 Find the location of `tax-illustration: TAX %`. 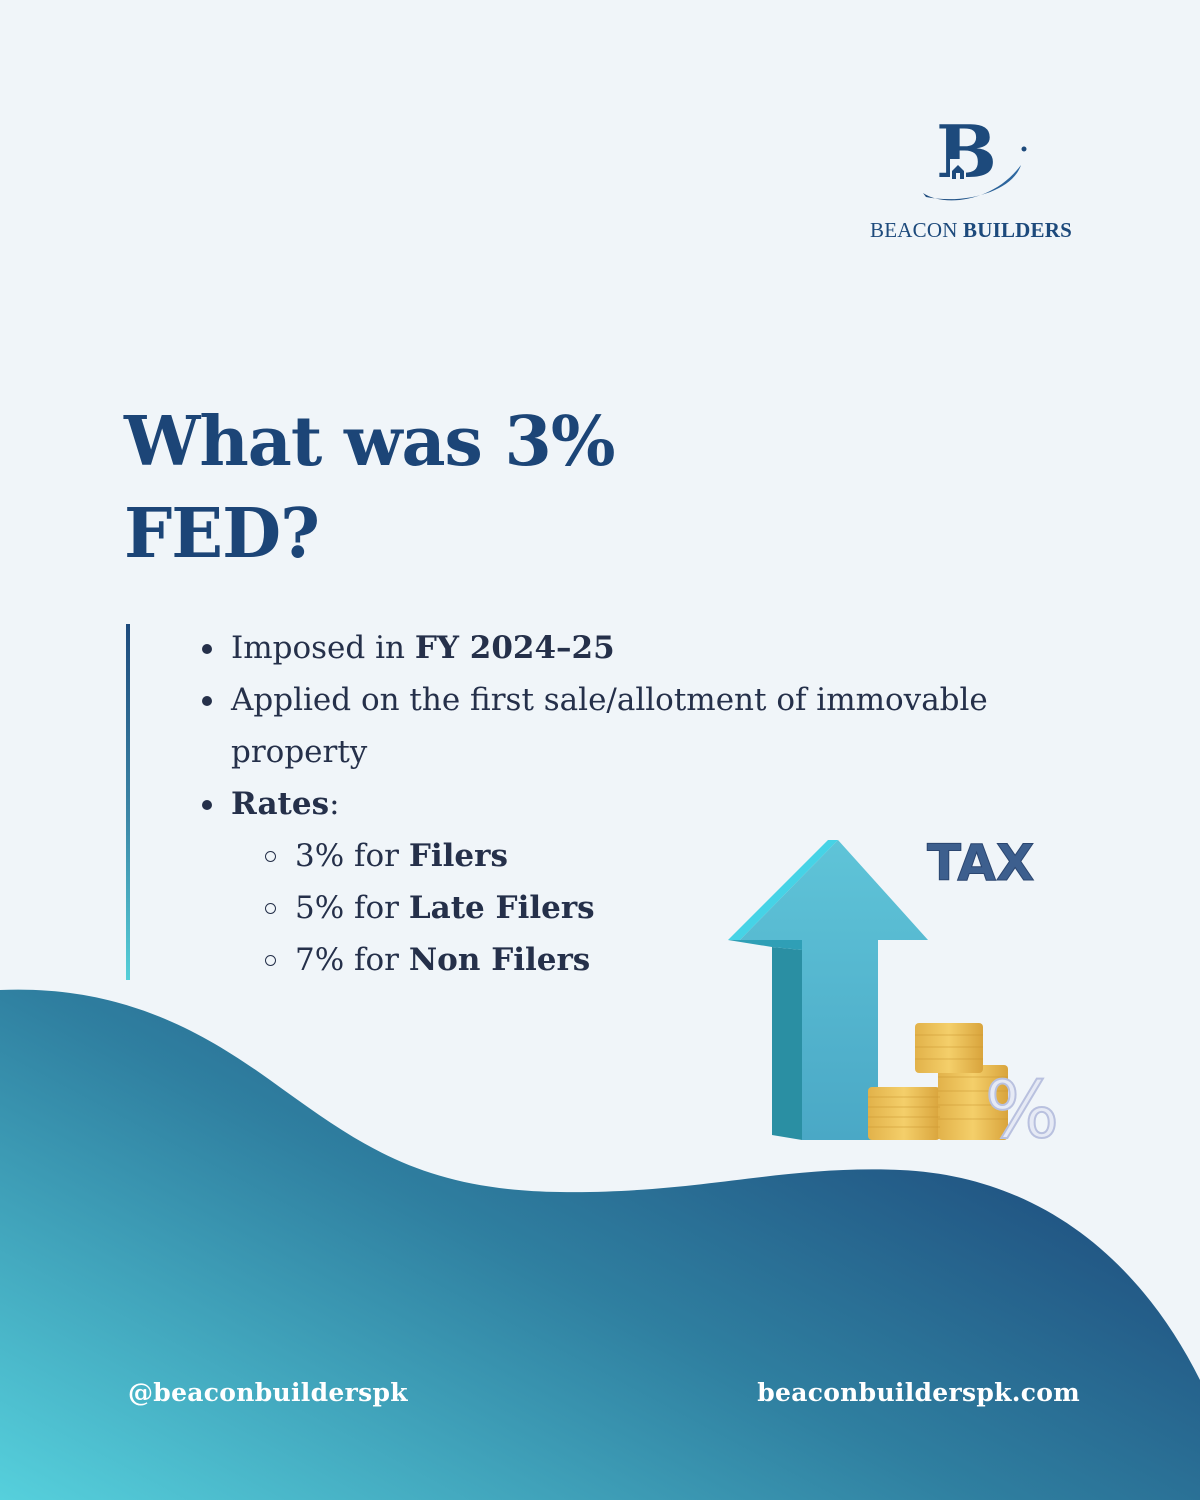

tax-illustration: TAX % is located at coordinates (894, 990).